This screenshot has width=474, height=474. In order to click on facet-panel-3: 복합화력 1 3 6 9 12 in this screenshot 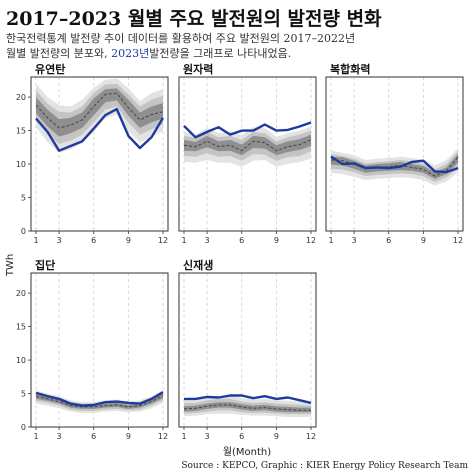, I will do `click(394, 153)`.